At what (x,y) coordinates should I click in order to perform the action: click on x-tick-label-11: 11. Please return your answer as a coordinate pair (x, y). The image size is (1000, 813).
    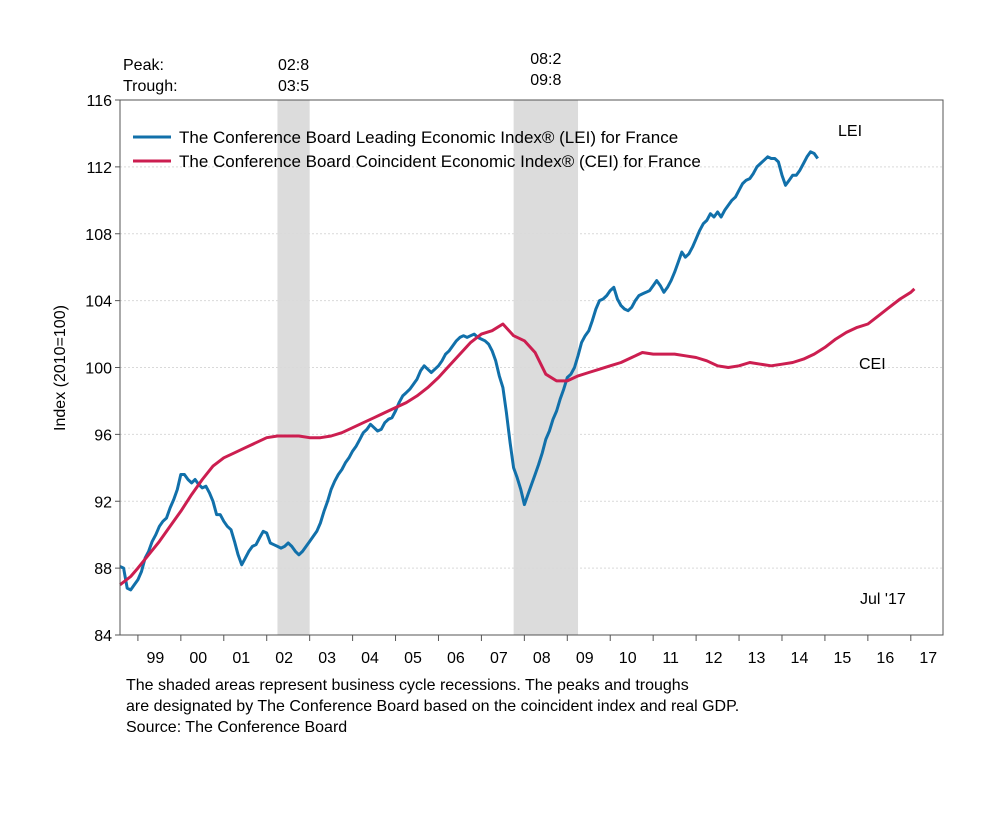
    Looking at the image, I should click on (670, 658).